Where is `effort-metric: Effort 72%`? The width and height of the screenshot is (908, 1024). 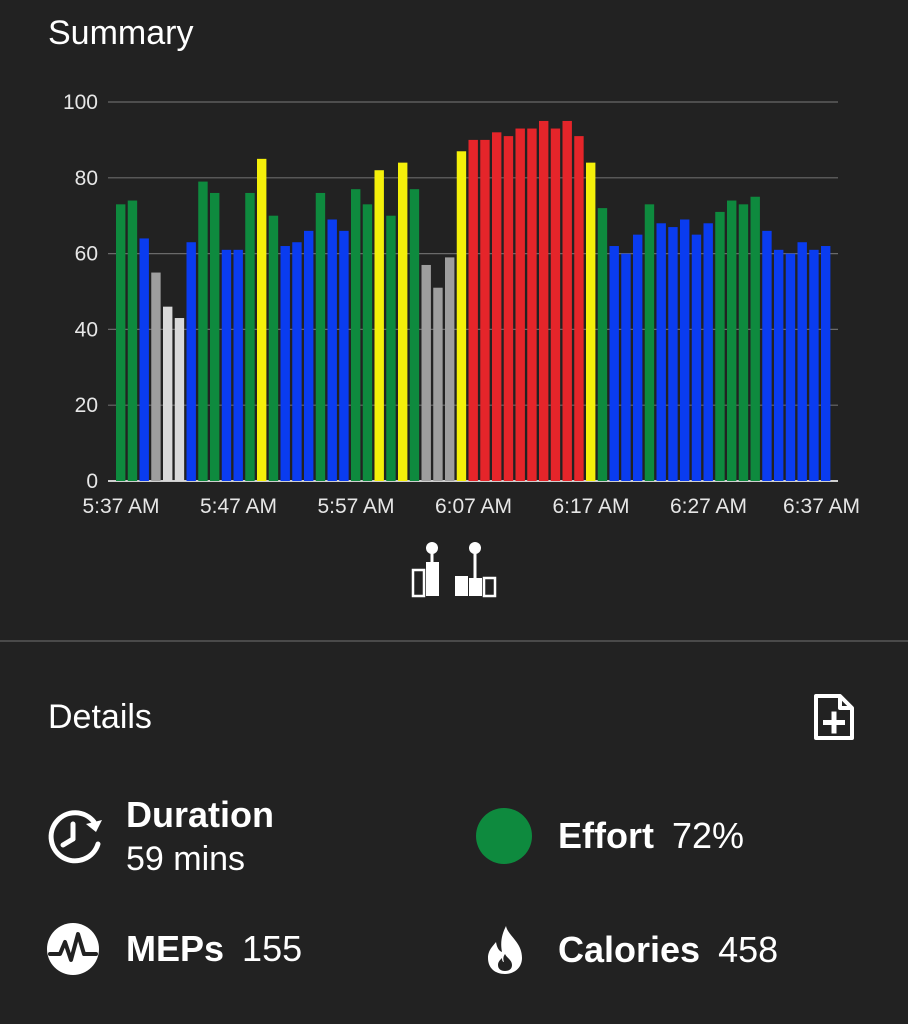 effort-metric: Effort 72% is located at coordinates (610, 836).